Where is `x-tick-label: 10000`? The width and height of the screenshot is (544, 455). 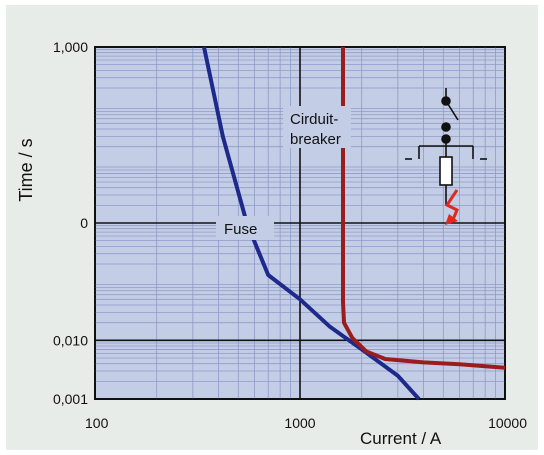
x-tick-label: 10000 is located at coordinates (507, 423).